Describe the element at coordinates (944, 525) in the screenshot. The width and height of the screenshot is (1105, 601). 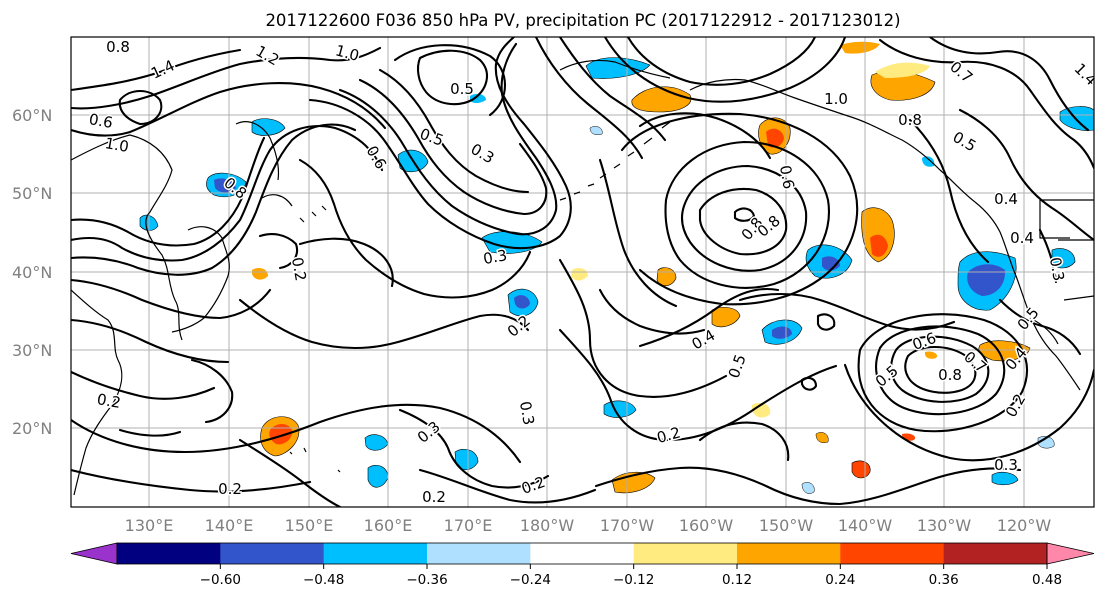
I see `lon-tick: 130°W` at that location.